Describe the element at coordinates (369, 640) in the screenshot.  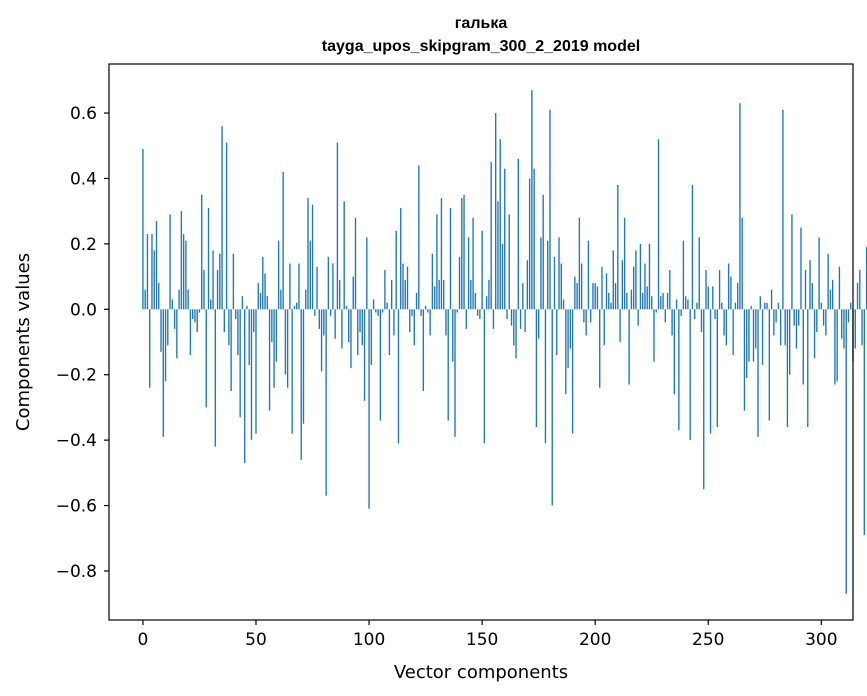
I see `x-tick-label: 100` at that location.